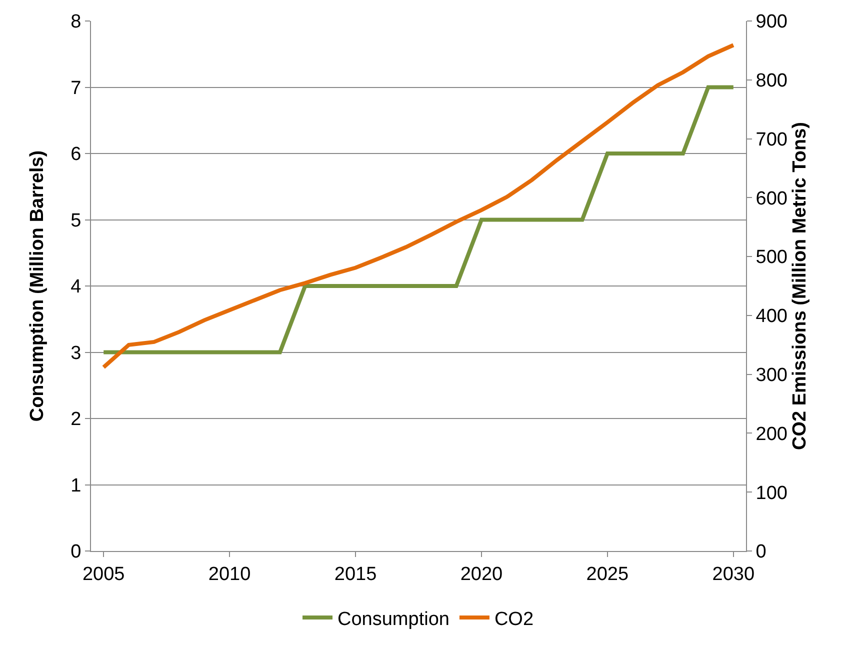 This screenshot has height=653, width=864. I want to click on x-tick-label: 2005, so click(103, 574).